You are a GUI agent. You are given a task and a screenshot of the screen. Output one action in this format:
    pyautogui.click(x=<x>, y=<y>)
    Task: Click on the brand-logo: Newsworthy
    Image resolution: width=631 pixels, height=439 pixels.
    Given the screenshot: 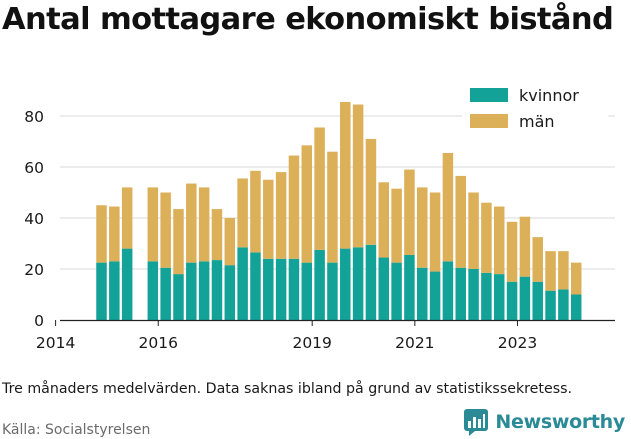 What is the action you would take?
    pyautogui.click(x=544, y=422)
    